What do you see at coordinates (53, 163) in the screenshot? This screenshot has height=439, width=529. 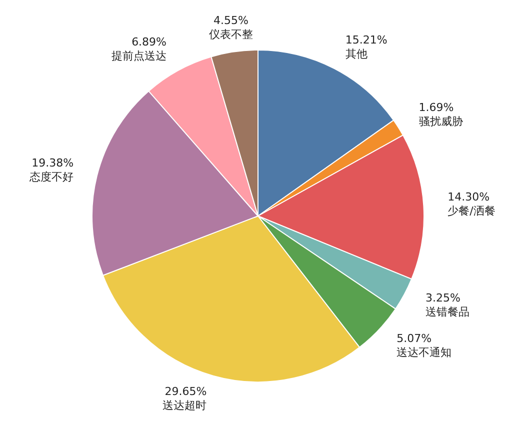 I see `data-label: 19.38%` at bounding box center [53, 163].